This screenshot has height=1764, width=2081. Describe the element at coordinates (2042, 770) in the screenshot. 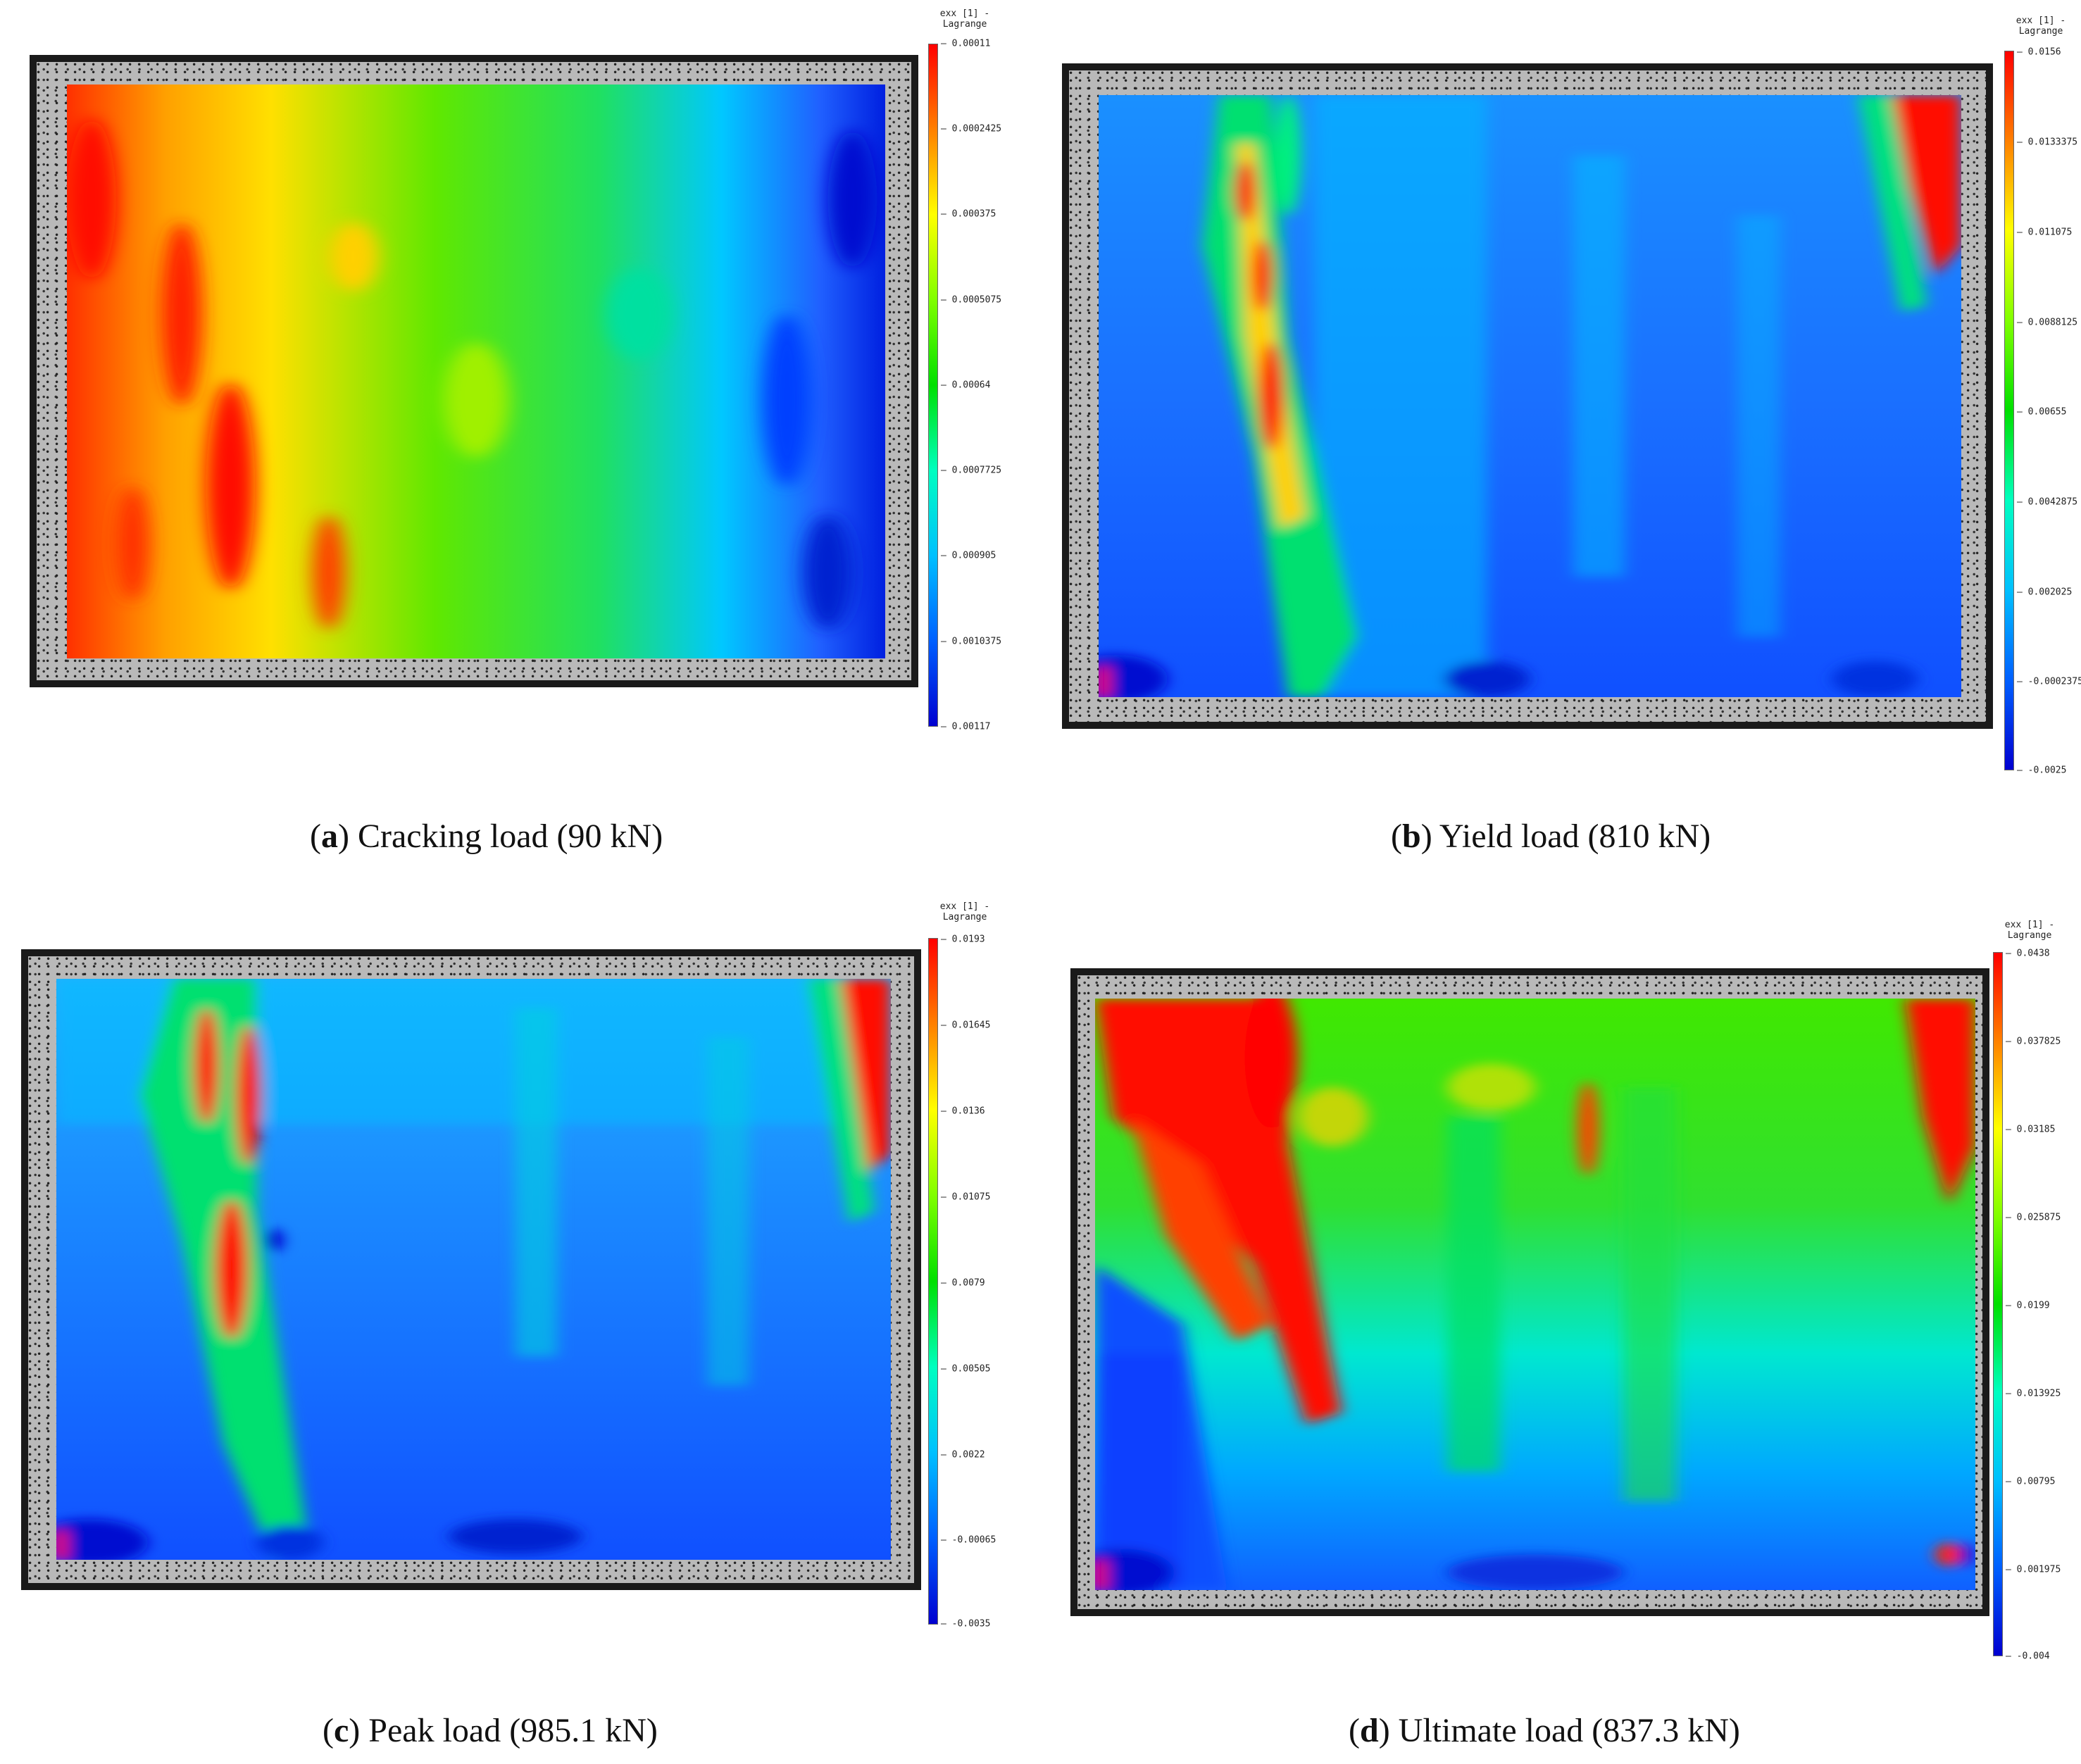

I see `tick-label: -0.0025` at that location.